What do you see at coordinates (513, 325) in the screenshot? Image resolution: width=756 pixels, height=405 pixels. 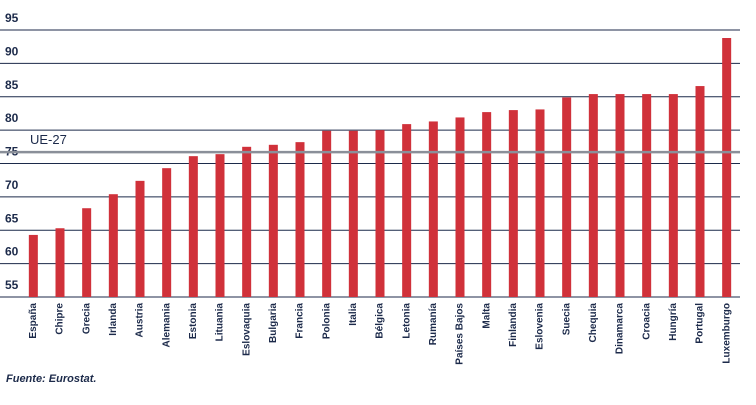 I see `x-tick-label: Finlandia` at bounding box center [513, 325].